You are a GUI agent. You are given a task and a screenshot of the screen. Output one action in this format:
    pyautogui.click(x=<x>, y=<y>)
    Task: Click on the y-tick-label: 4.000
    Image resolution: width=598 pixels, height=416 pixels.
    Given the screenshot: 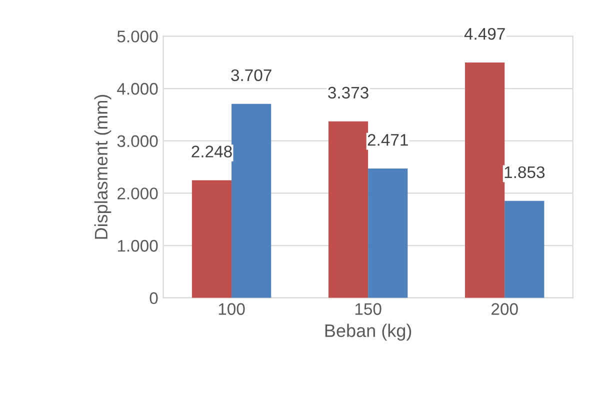 What is the action you would take?
    pyautogui.click(x=137, y=88)
    